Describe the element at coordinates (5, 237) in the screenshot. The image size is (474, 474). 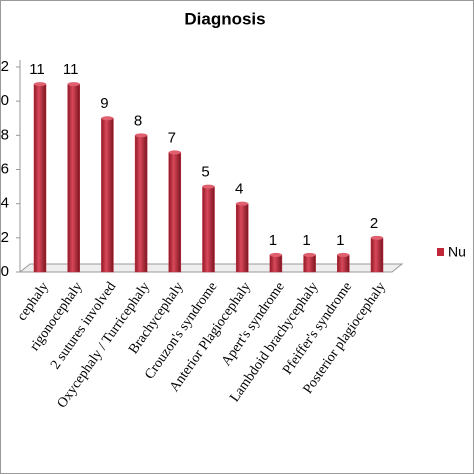
I see `y-tick-label: 2` at that location.